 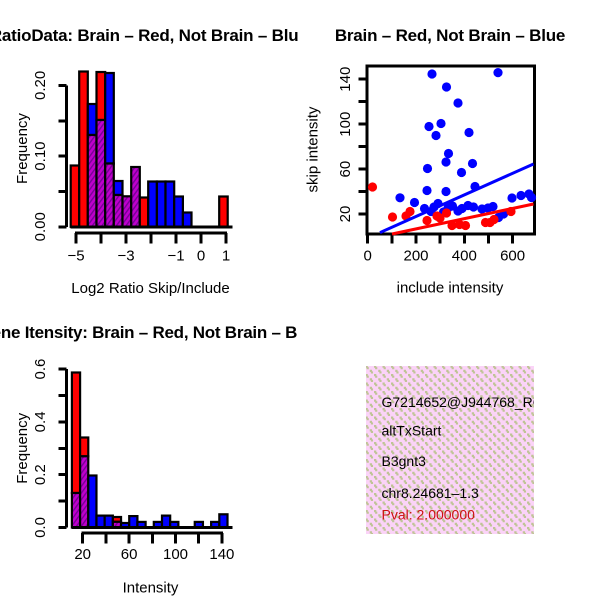 What do you see at coordinates (40, 85) in the screenshot?
I see `svg-text: 0.20` at bounding box center [40, 85].